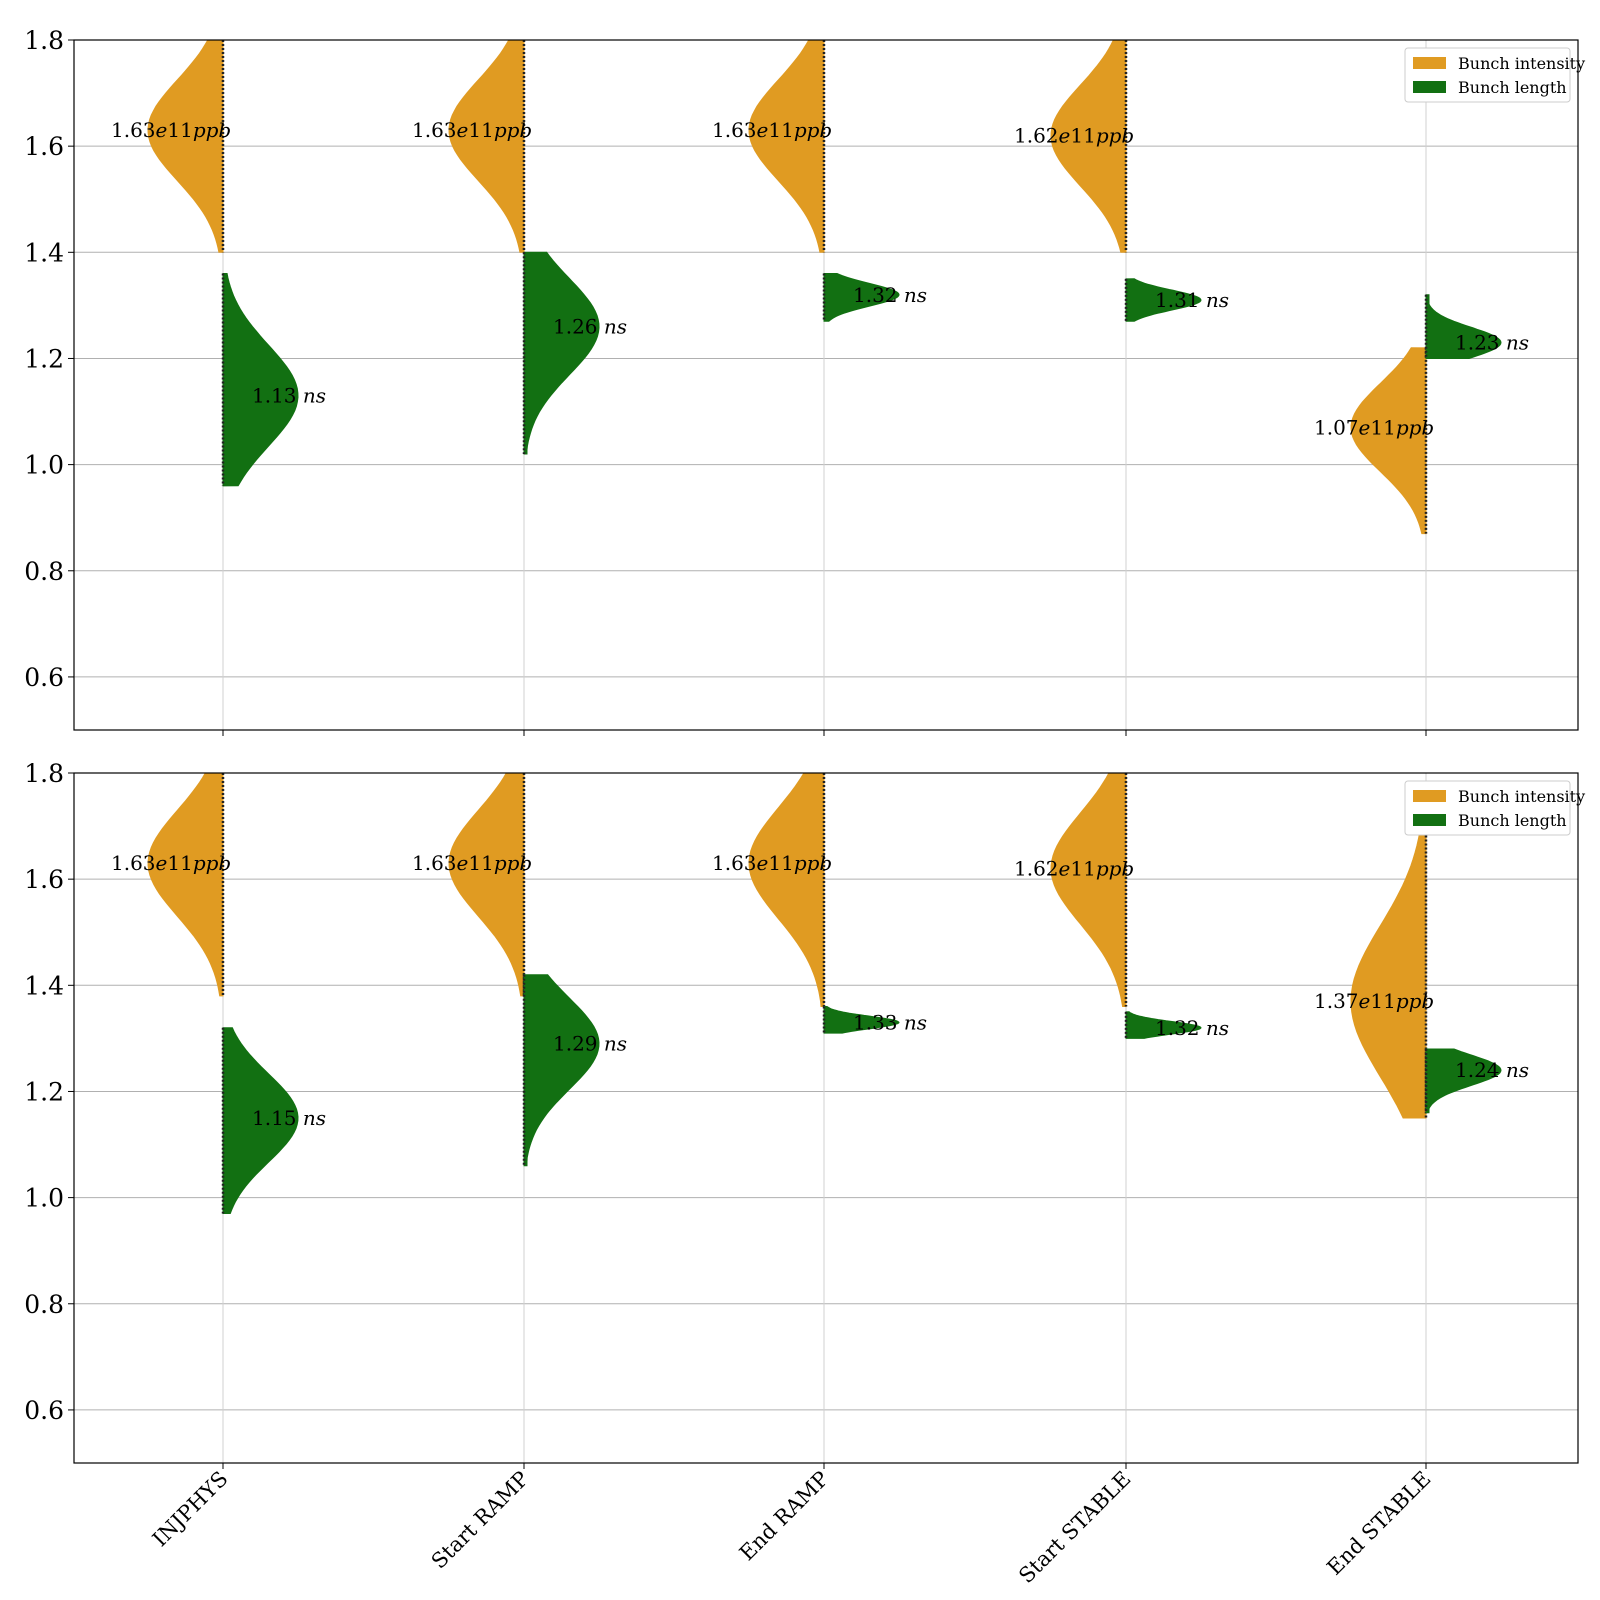 The width and height of the screenshot is (1600, 1600). What do you see at coordinates (1378, 1523) in the screenshot?
I see `x-category-label: End STABLE` at bounding box center [1378, 1523].